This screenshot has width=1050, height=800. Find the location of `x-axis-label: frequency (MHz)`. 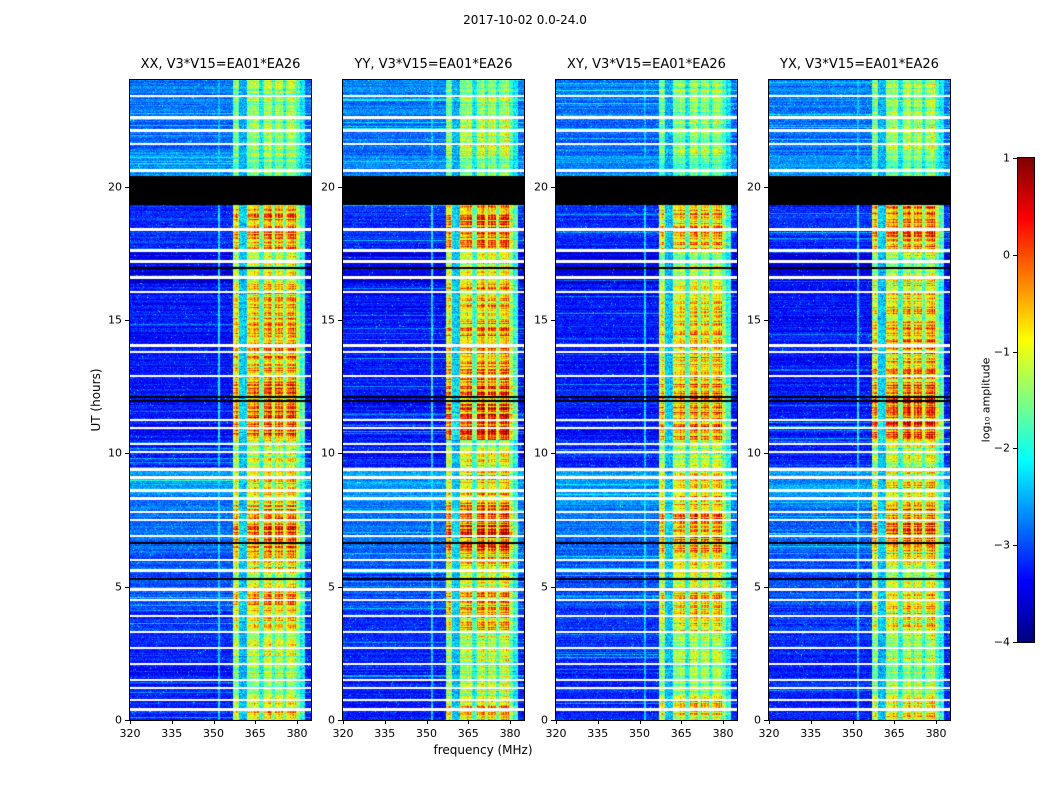

x-axis-label: frequency (MHz) is located at coordinates (483, 750).